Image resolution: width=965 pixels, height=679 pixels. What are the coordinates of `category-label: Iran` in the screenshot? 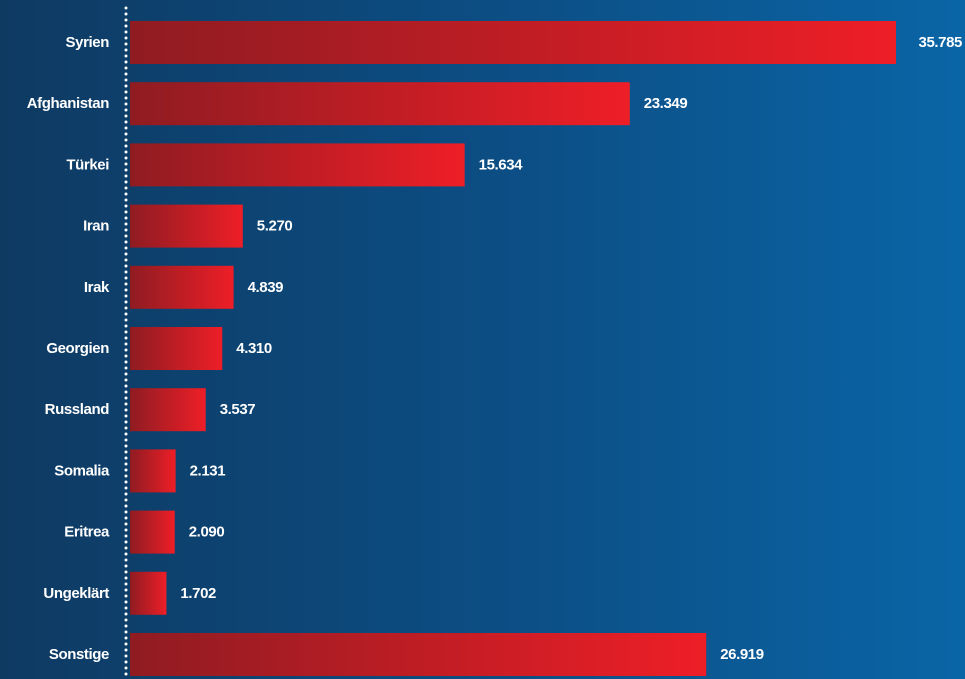 It's located at (96, 226).